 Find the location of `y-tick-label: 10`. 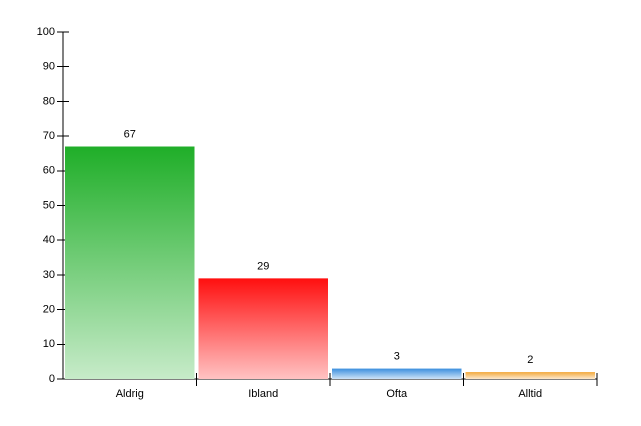

y-tick-label: 10 is located at coordinates (49, 344).